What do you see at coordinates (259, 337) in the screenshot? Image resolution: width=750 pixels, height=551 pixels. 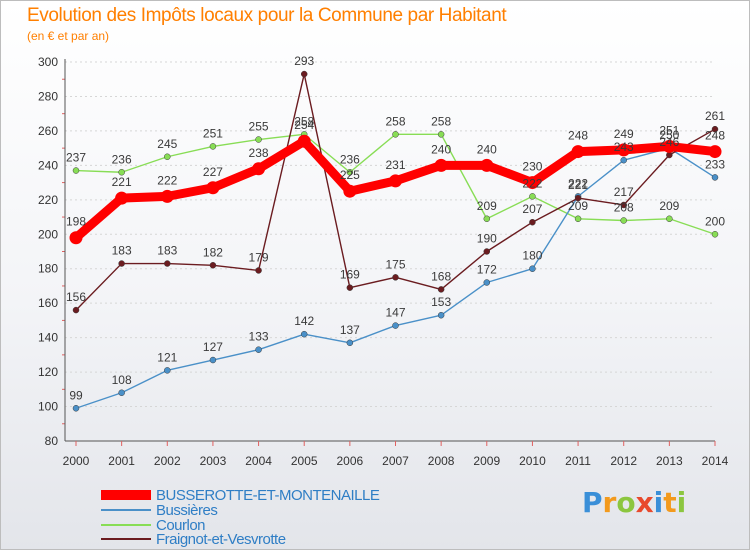 I see `data-label-bussieres: 133` at bounding box center [259, 337].